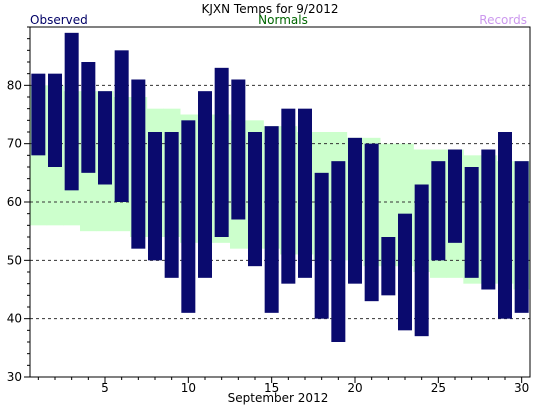 This screenshot has width=540, height=406. I want to click on y-tick-label-50: 50, so click(14, 260).